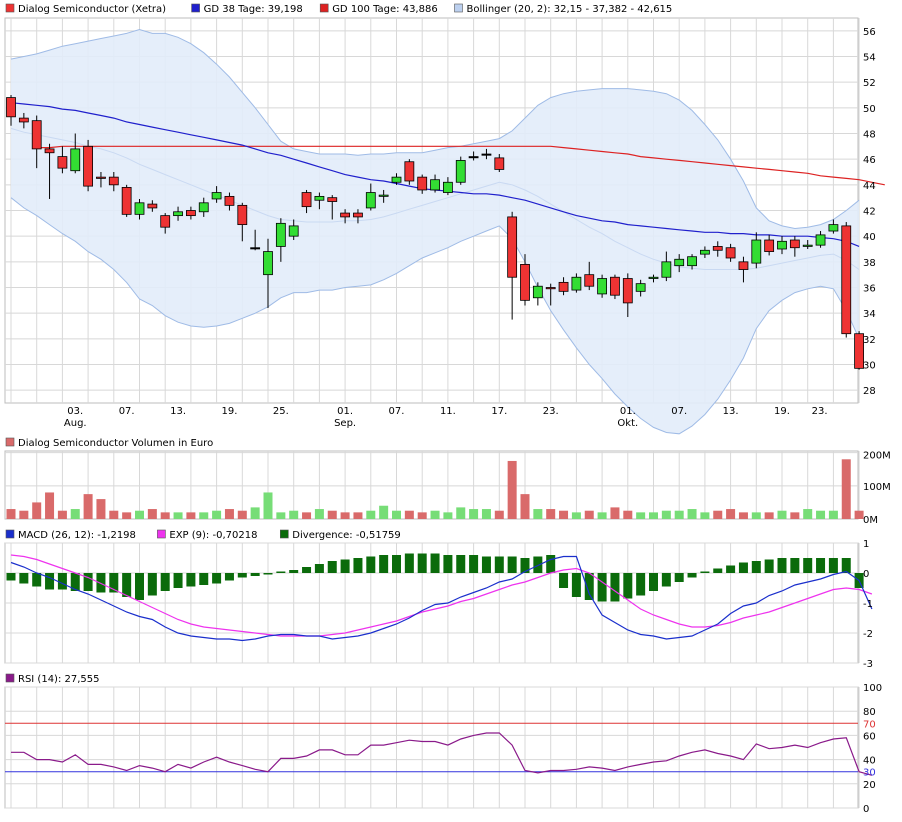 The height and width of the screenshot is (822, 902). I want to click on macd-tick-label: -2, so click(868, 634).